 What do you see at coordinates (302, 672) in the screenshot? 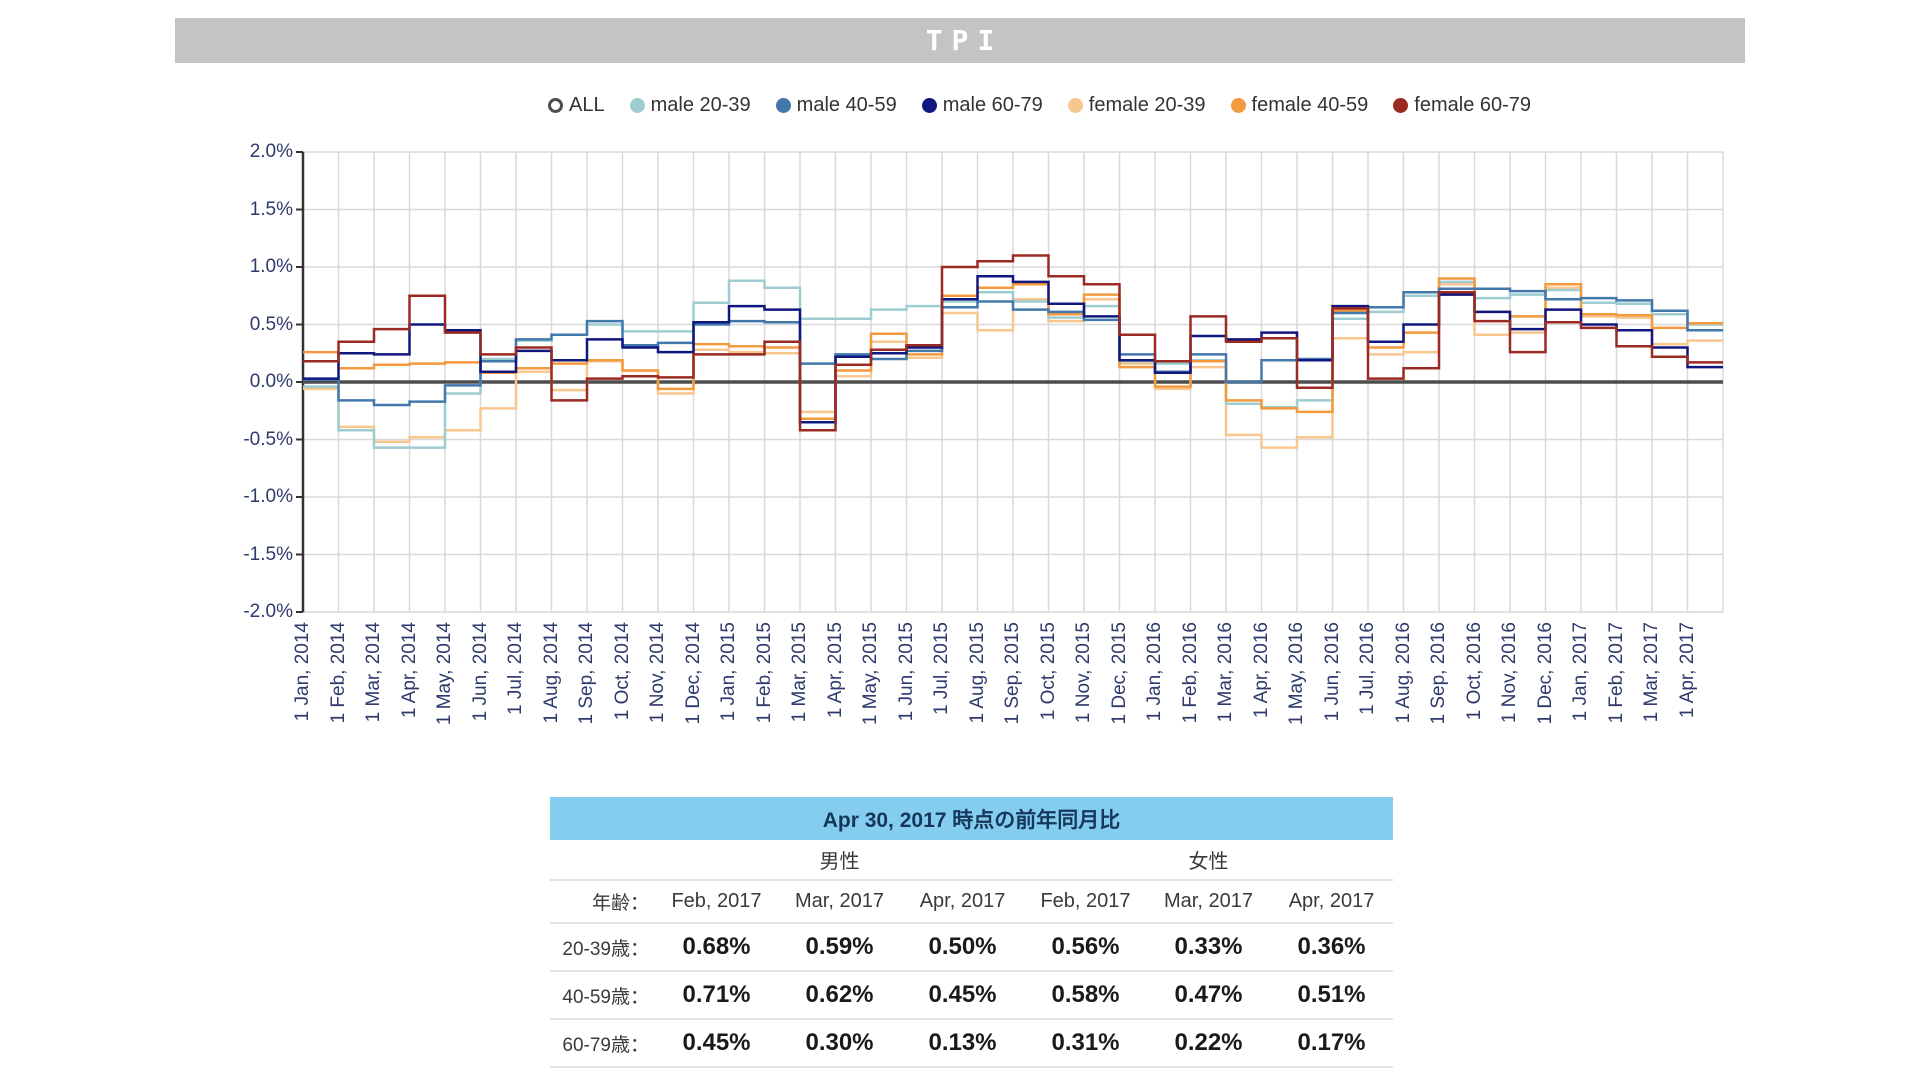
I see `x-tick-label: 1 Jan, 2014` at bounding box center [302, 672].